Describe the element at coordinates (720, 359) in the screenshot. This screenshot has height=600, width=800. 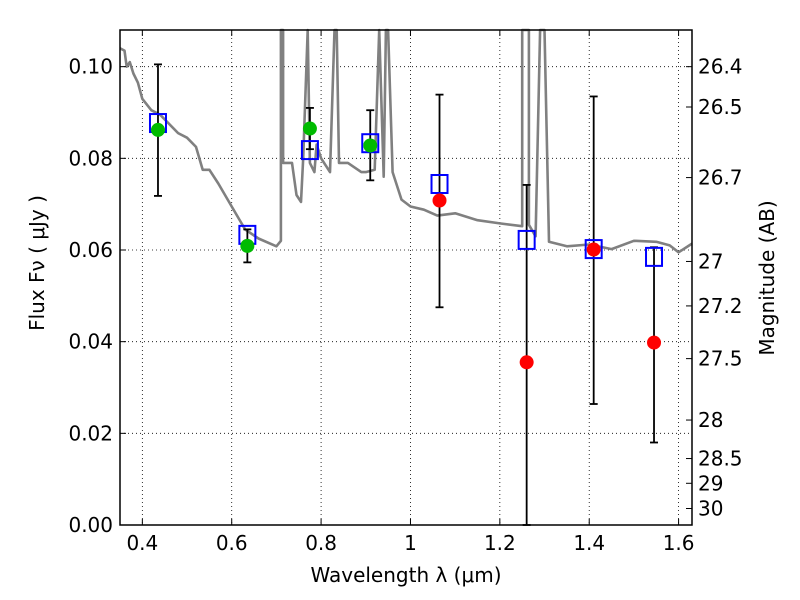
I see `right-tick-label: 27.5` at that location.